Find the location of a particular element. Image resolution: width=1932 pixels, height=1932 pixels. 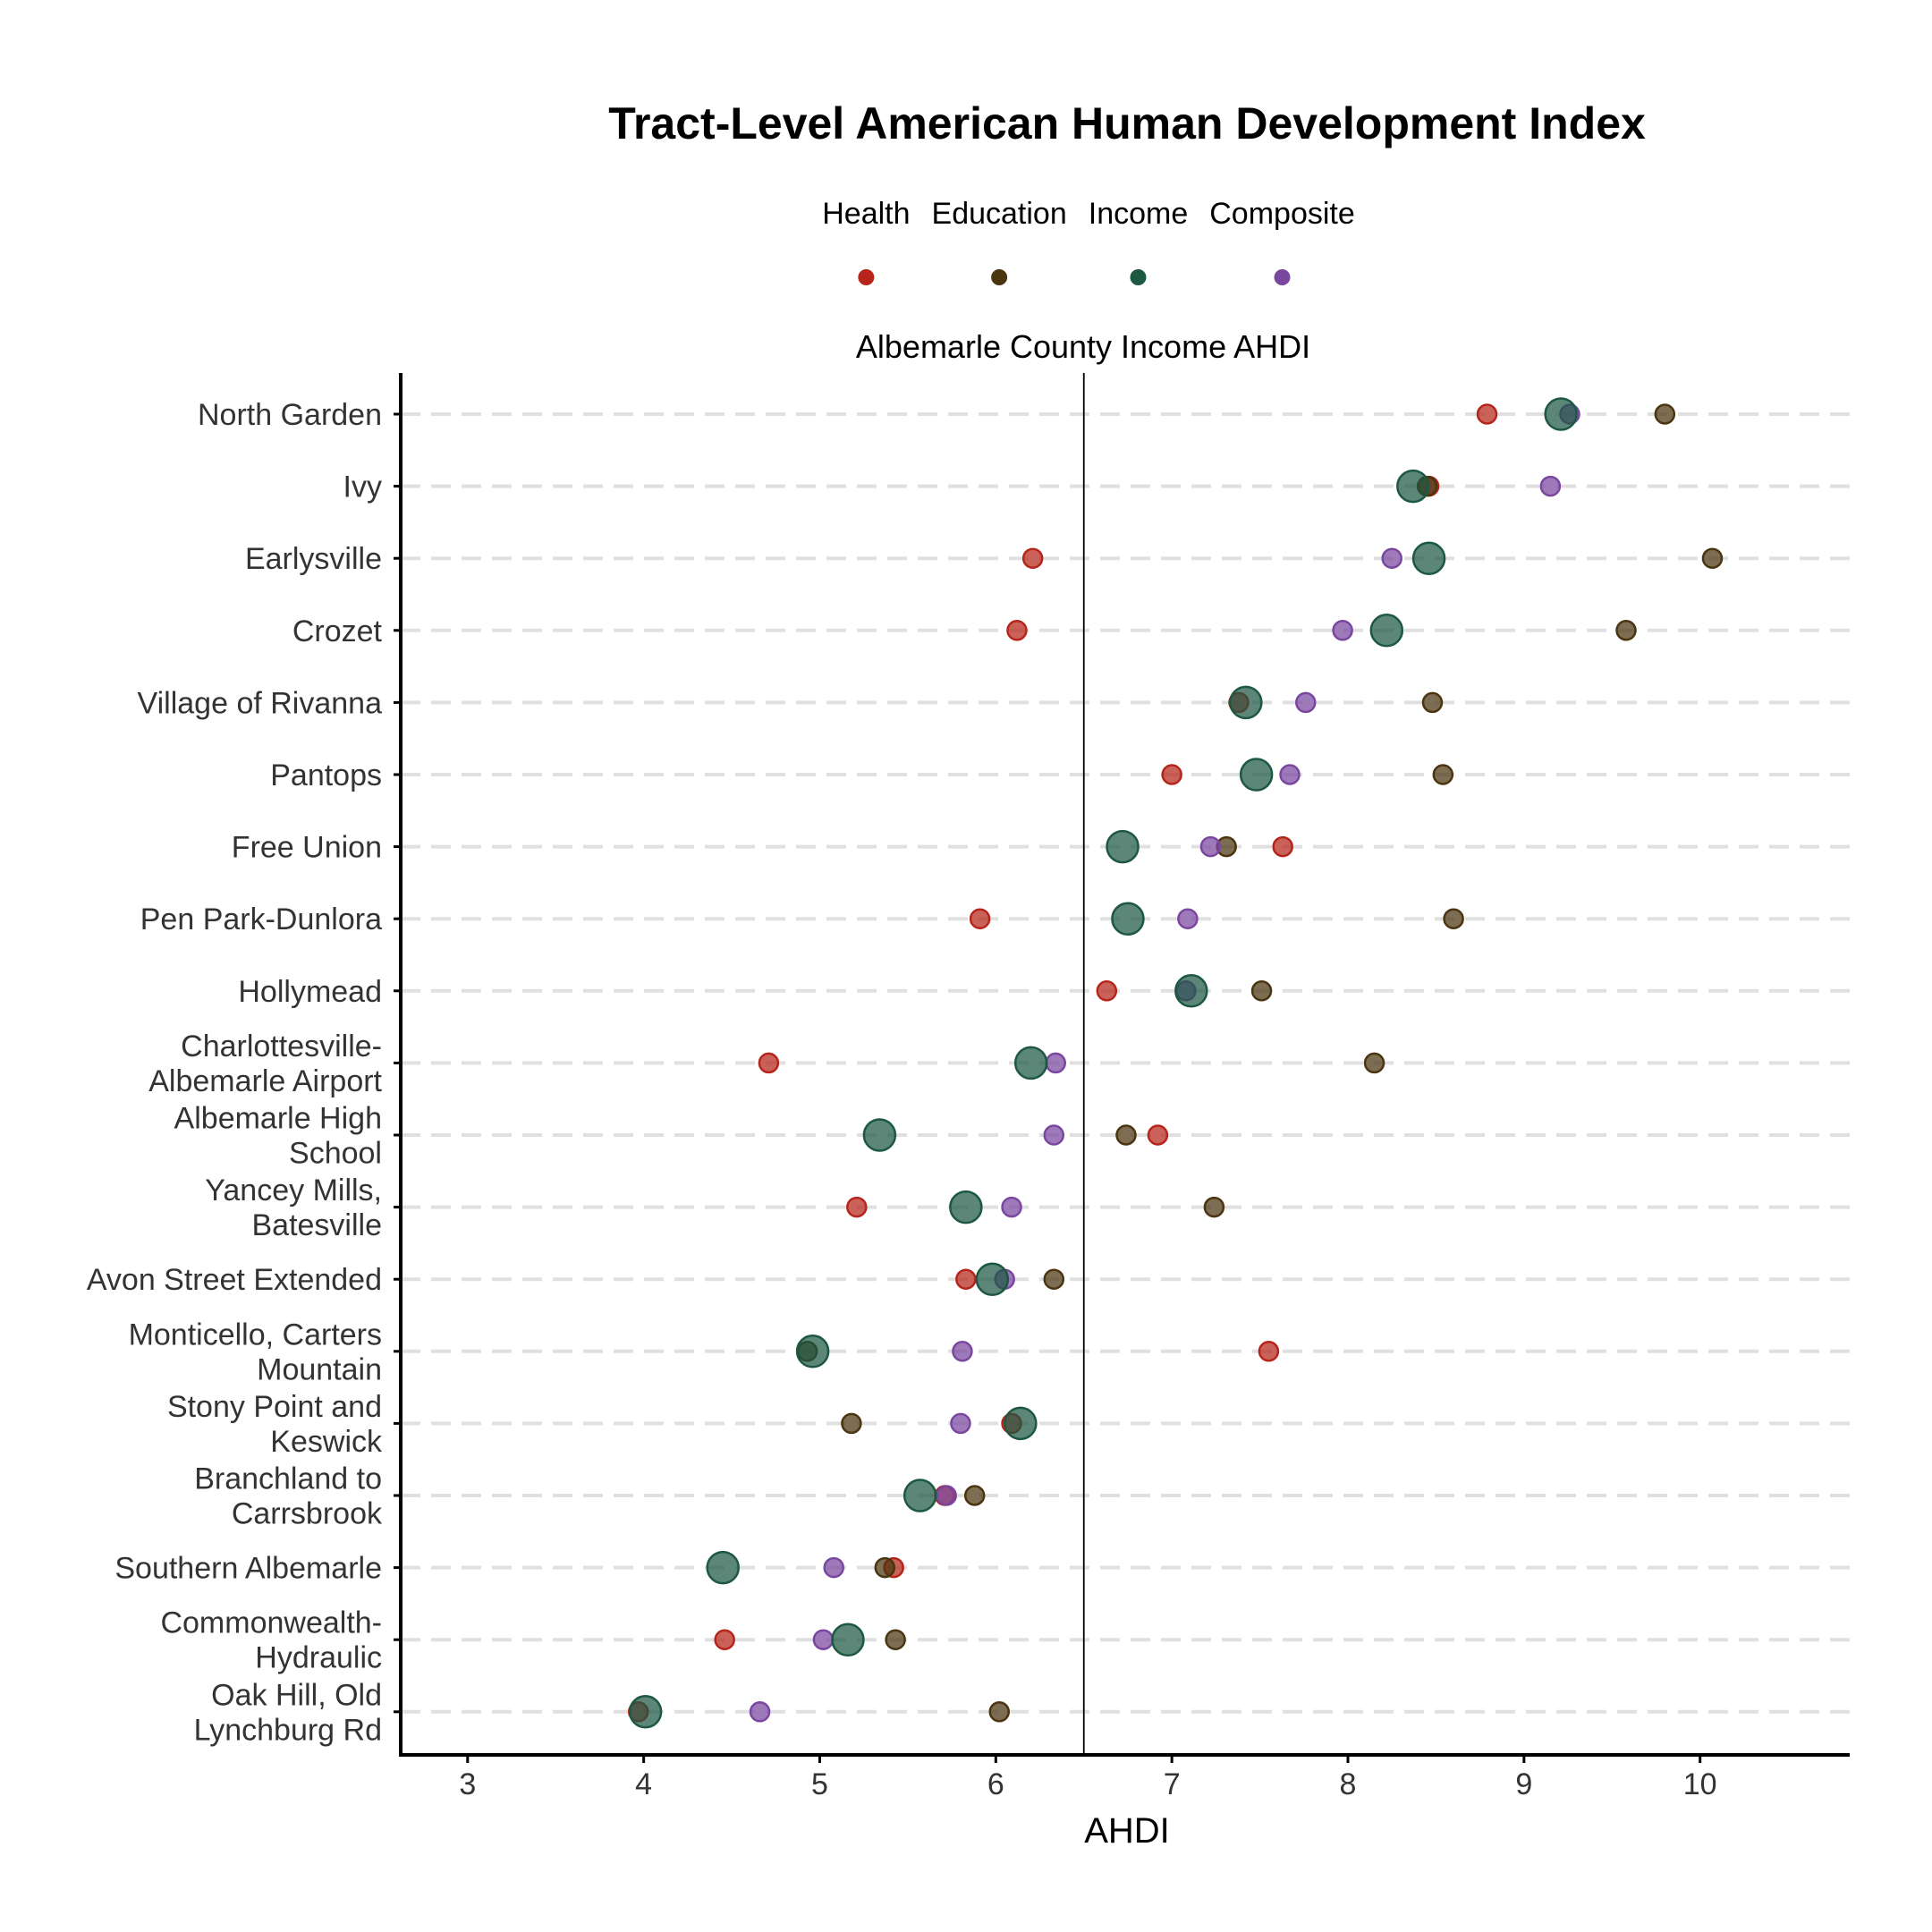

y-tick-label-line: Albemarle High is located at coordinates (278, 1119).